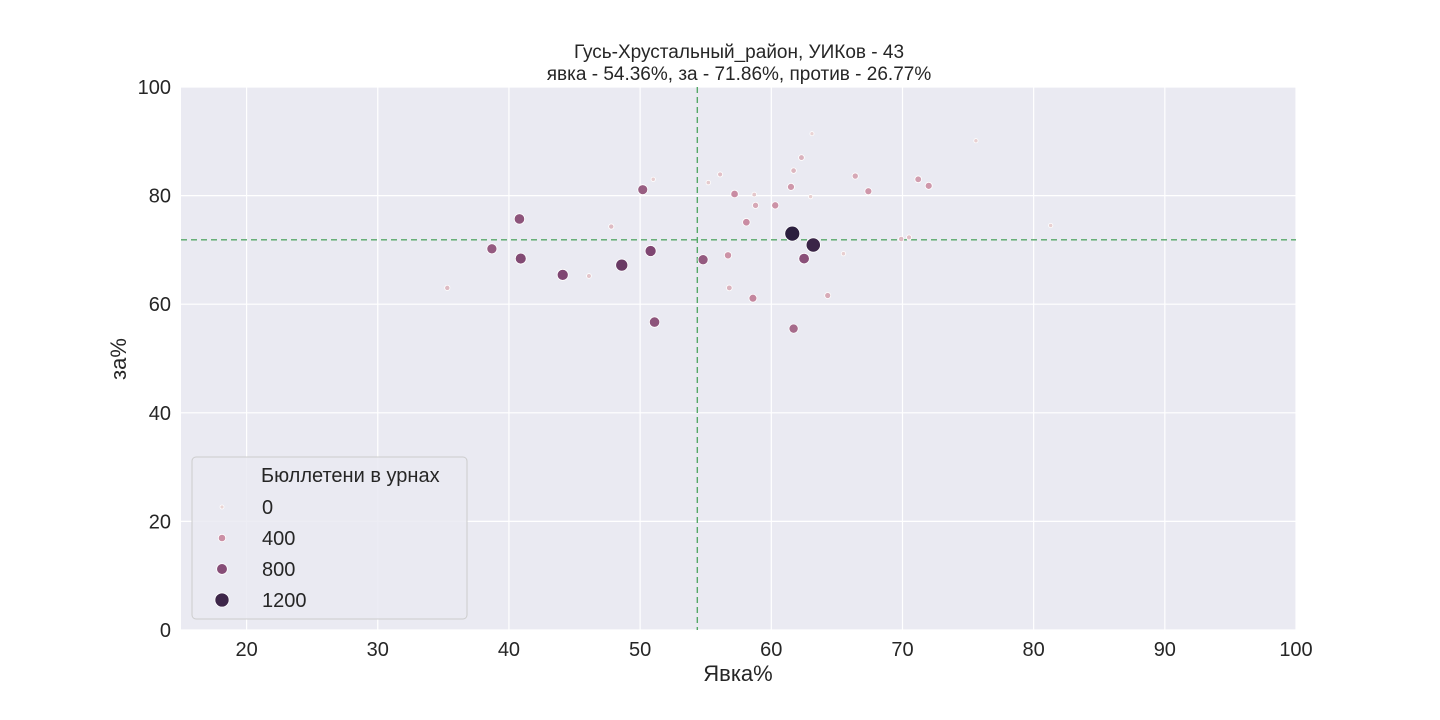  Describe the element at coordinates (749, 232) in the screenshot. I see `data-points` at that location.